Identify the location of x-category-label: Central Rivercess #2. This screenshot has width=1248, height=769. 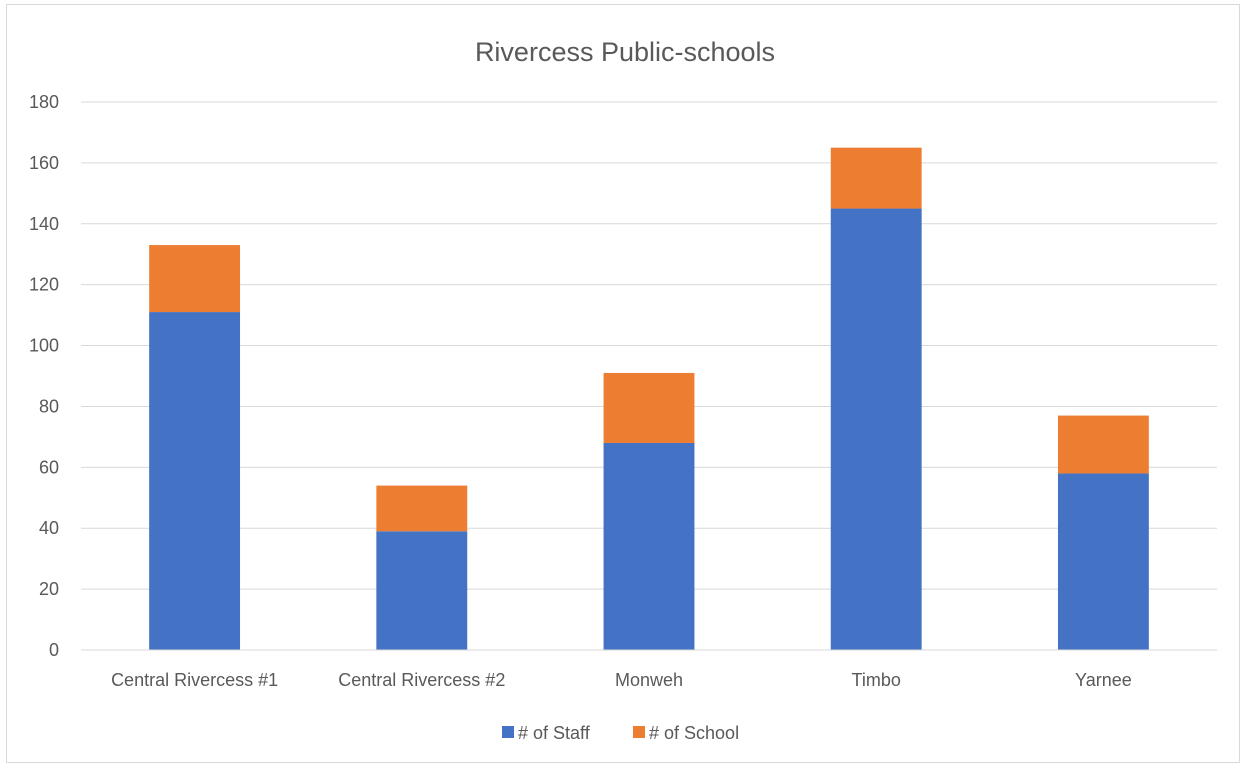
(421, 680).